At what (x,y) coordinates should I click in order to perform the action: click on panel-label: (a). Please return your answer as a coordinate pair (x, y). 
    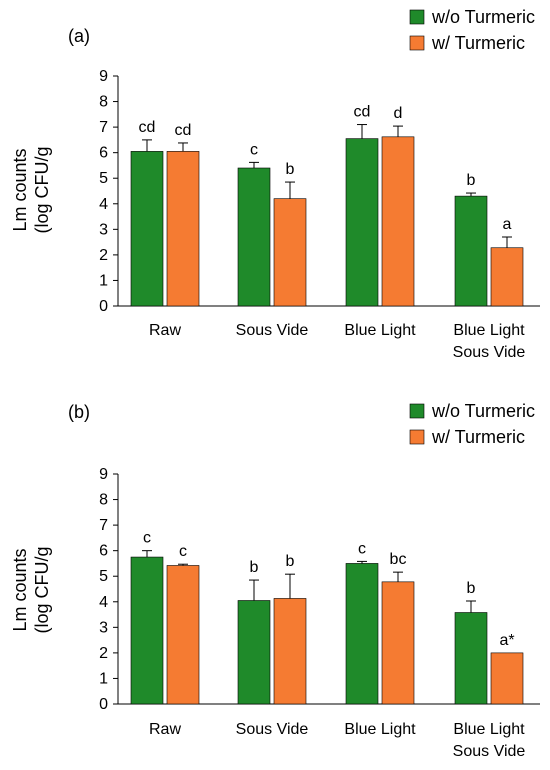
    Looking at the image, I should click on (79, 36).